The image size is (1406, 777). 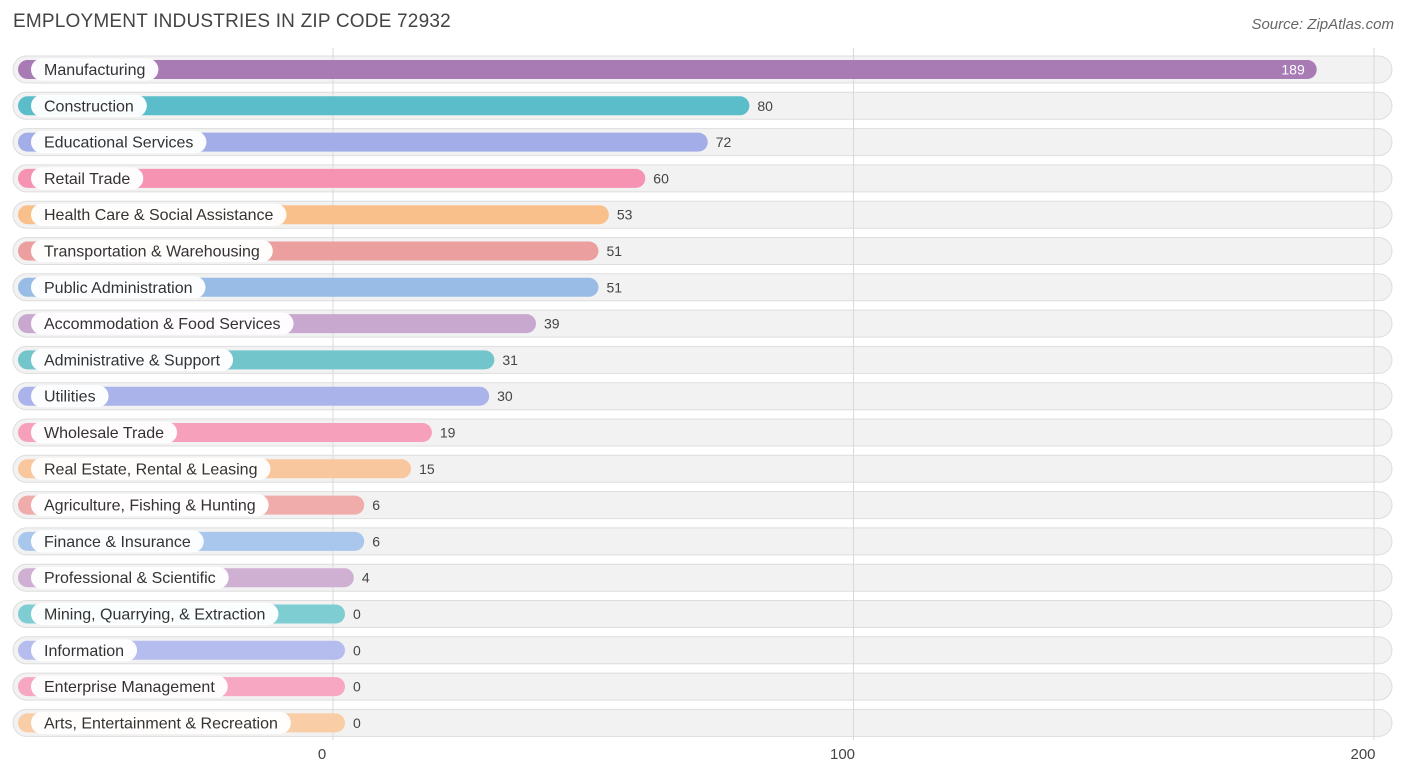 I want to click on category-label: Public Administration, so click(x=118, y=288).